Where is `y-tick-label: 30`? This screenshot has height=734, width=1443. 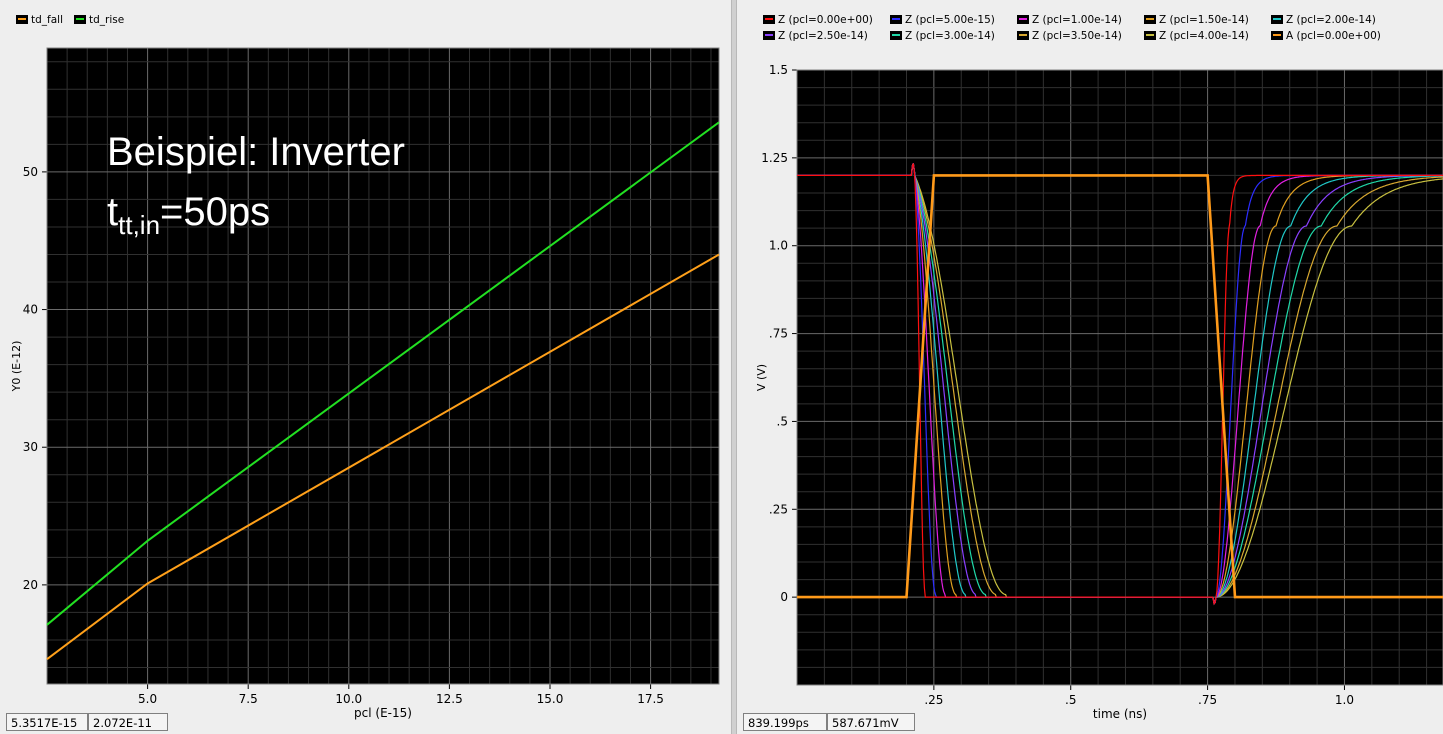
y-tick-label: 30 is located at coordinates (30, 447).